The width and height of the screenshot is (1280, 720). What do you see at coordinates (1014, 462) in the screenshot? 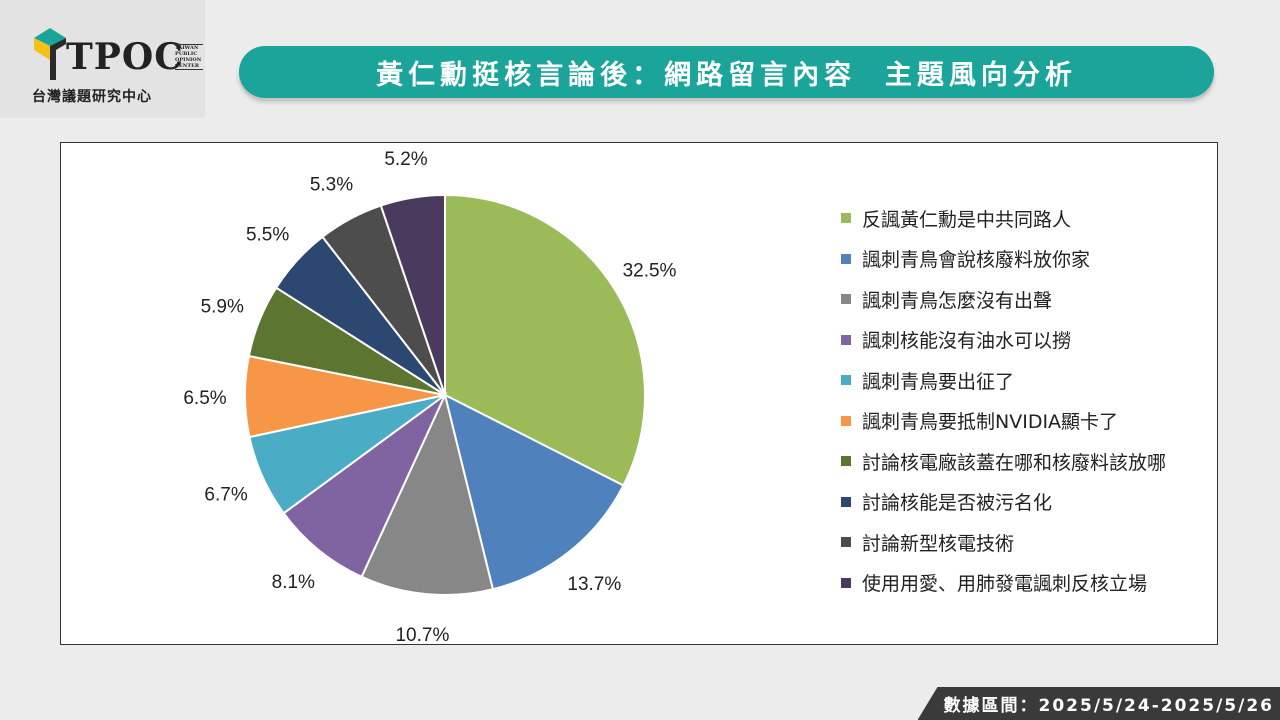
I see `legend-label: 討論核電廠該蓋在哪和核廢料該放哪` at bounding box center [1014, 462].